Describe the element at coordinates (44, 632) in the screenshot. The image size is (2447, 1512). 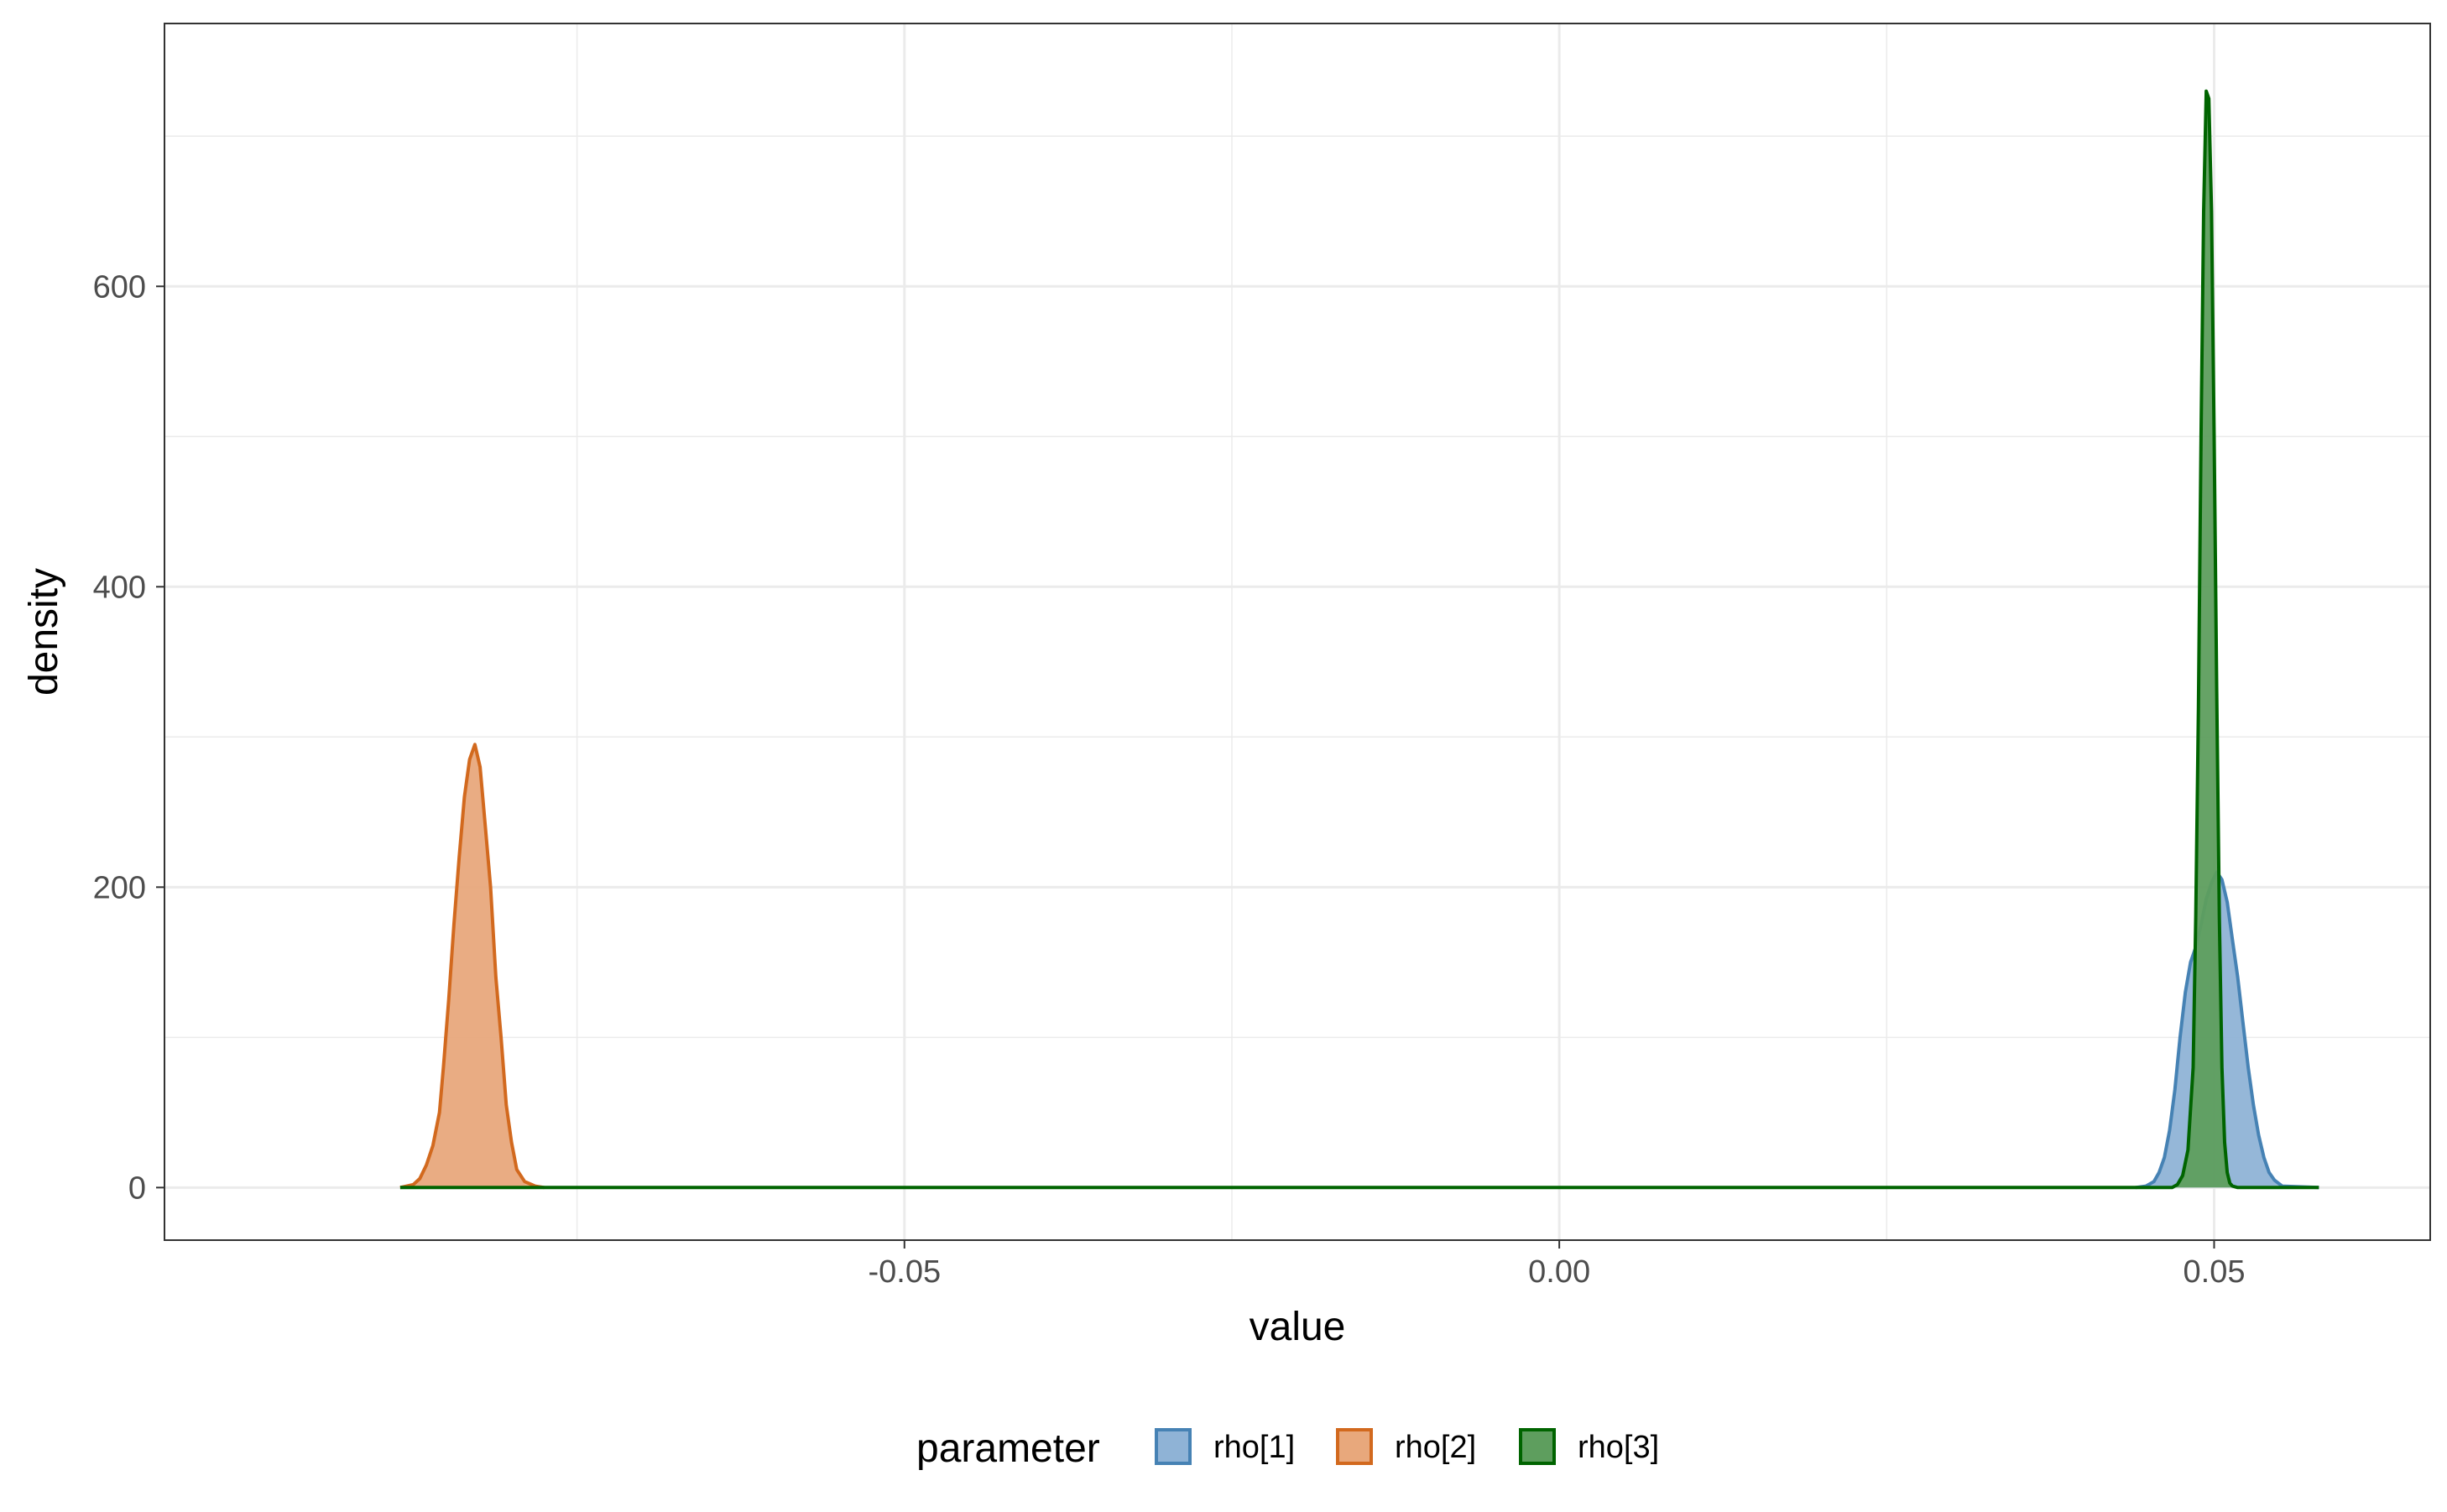
I see `y-axis-title: density` at that location.